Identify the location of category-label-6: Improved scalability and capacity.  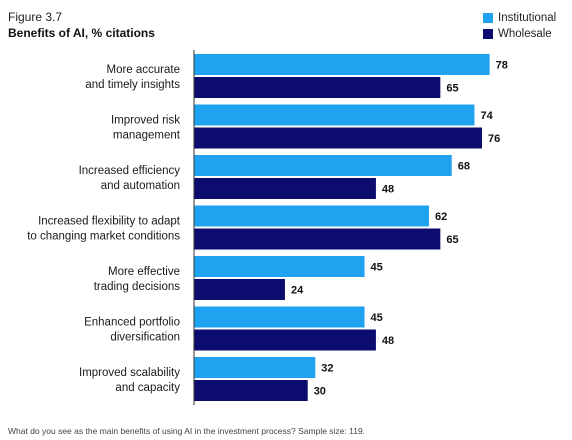
(129, 380).